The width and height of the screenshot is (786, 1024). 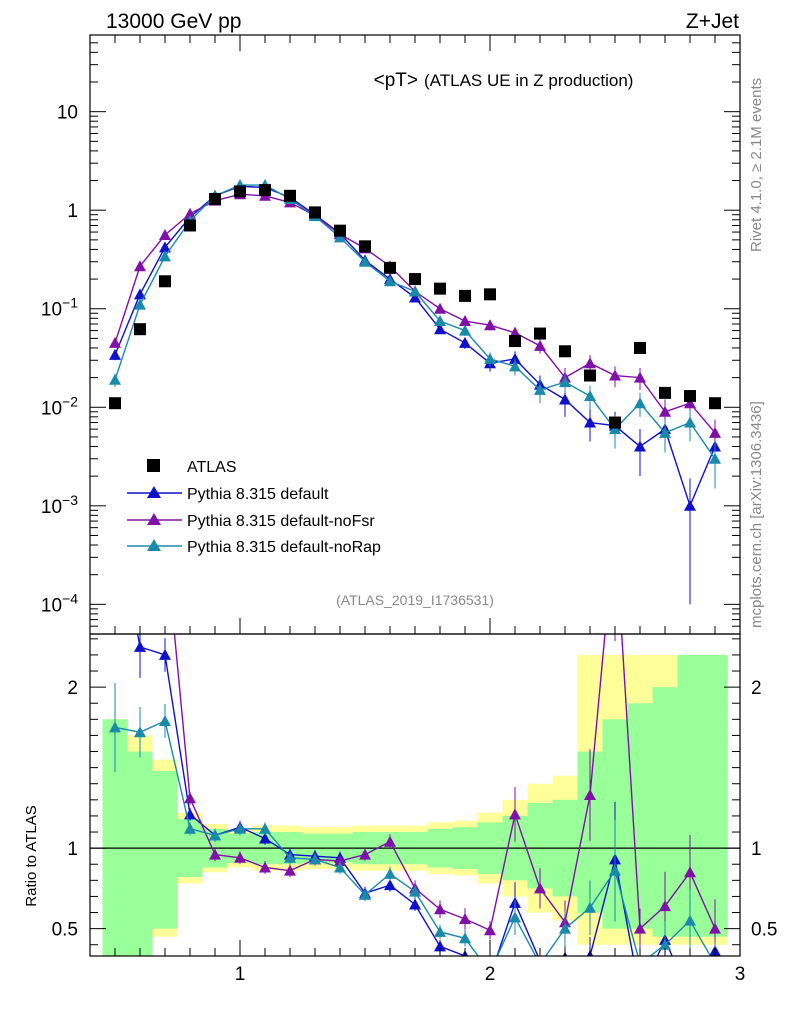 I want to click on y-tick-label: 10⁻³, so click(x=59, y=505).